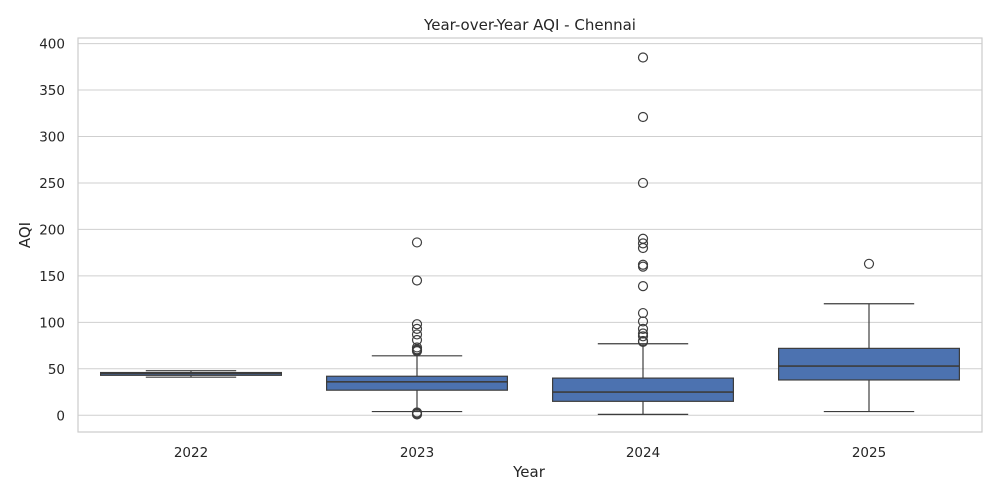 The image size is (1000, 500). What do you see at coordinates (868, 335) in the screenshot?
I see `box-group-2025` at bounding box center [868, 335].